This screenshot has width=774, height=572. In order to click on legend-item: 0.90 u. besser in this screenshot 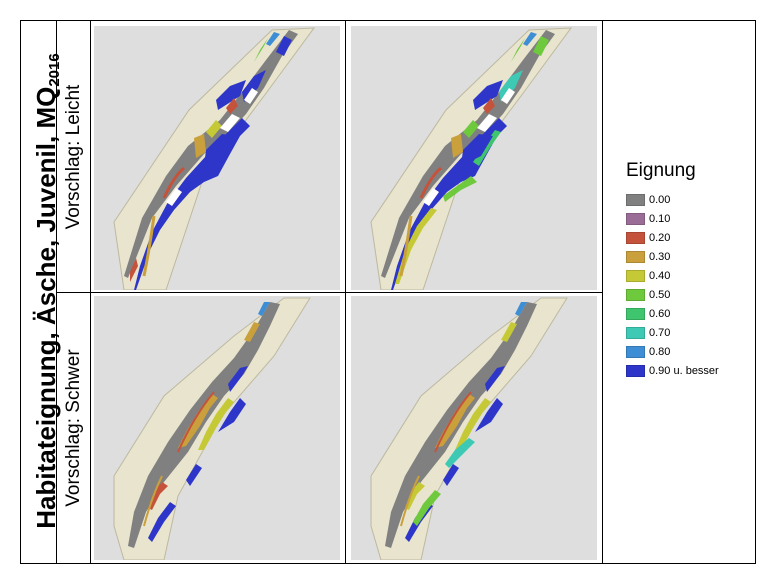, I will do `click(672, 370)`.